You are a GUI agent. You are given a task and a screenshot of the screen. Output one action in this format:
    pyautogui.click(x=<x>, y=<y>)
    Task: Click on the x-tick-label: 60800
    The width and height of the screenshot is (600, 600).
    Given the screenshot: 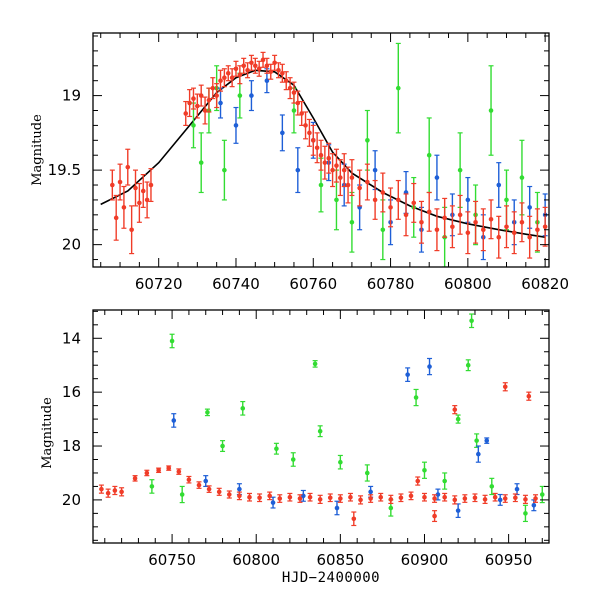 What is the action you would take?
    pyautogui.click(x=468, y=284)
    